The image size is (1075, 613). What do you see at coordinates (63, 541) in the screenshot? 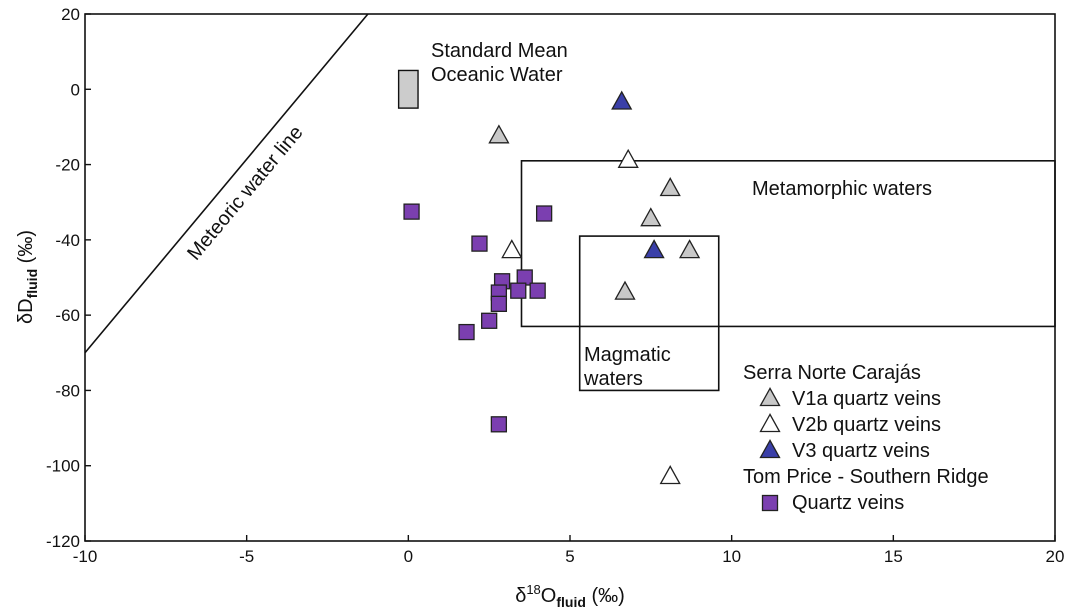
I see `y-tick-label: -120` at bounding box center [63, 541].